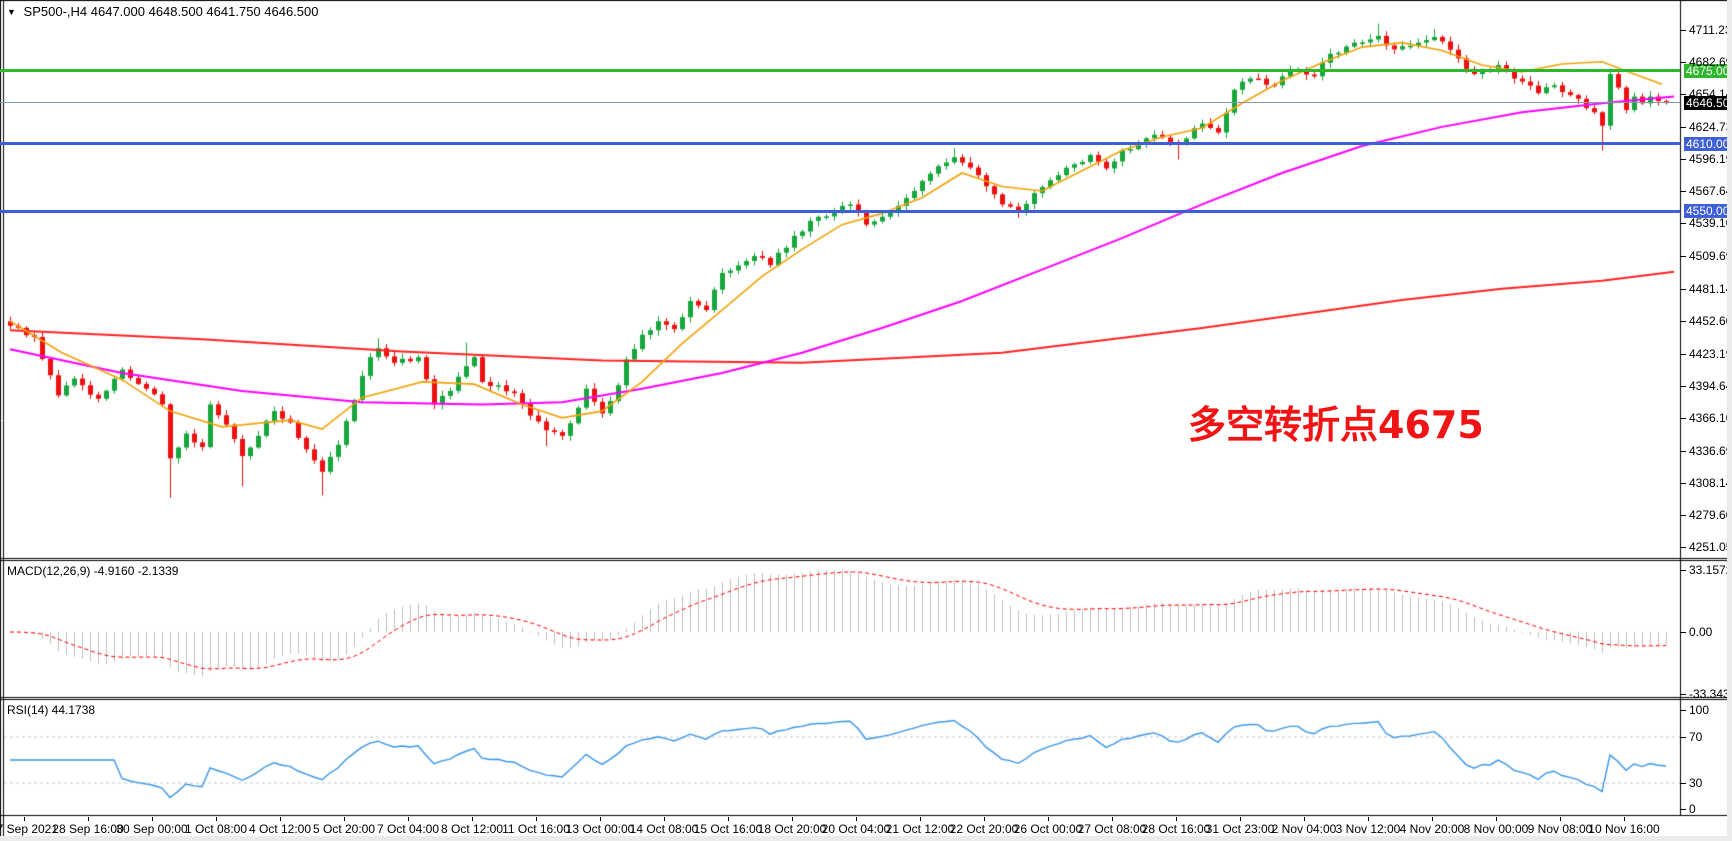 This screenshot has width=1732, height=841. What do you see at coordinates (93, 571) in the screenshot?
I see `macd-panel-label: MACD(12,26,9) -4.9160 -2.1339` at bounding box center [93, 571].